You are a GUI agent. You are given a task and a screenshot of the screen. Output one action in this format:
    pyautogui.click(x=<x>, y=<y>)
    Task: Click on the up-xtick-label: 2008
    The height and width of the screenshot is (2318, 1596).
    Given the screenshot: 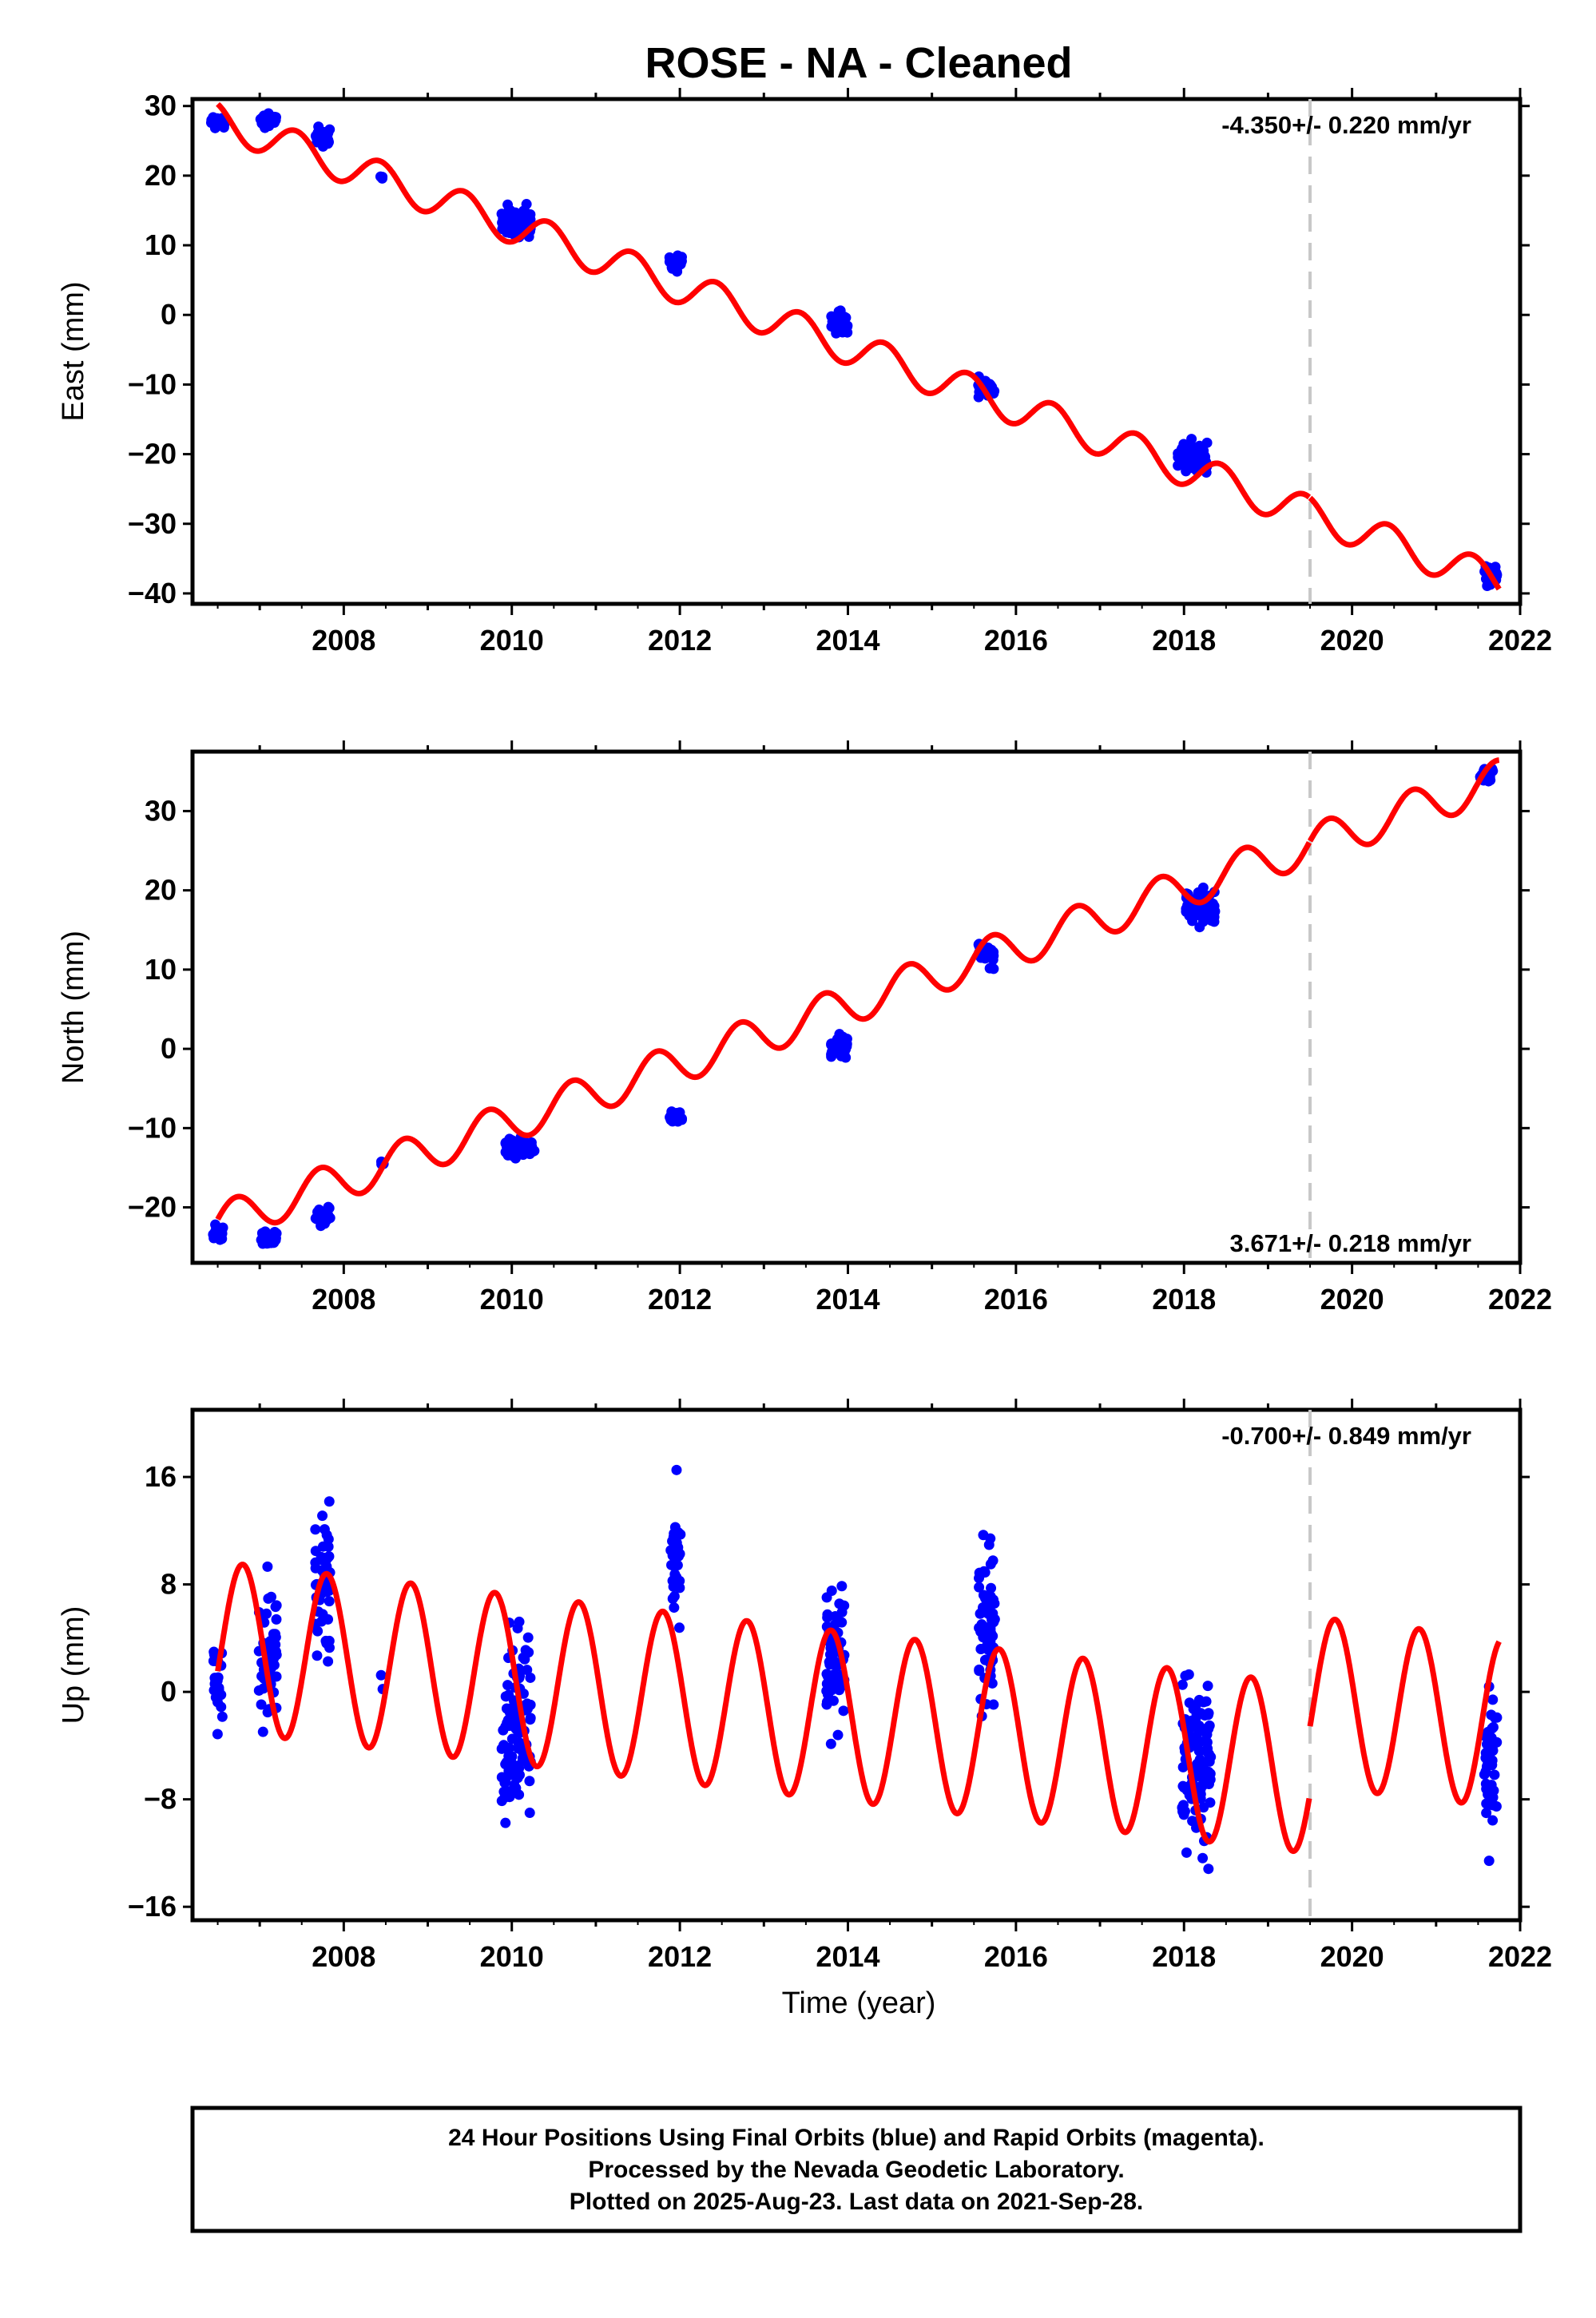 What is the action you would take?
    pyautogui.click(x=343, y=1956)
    